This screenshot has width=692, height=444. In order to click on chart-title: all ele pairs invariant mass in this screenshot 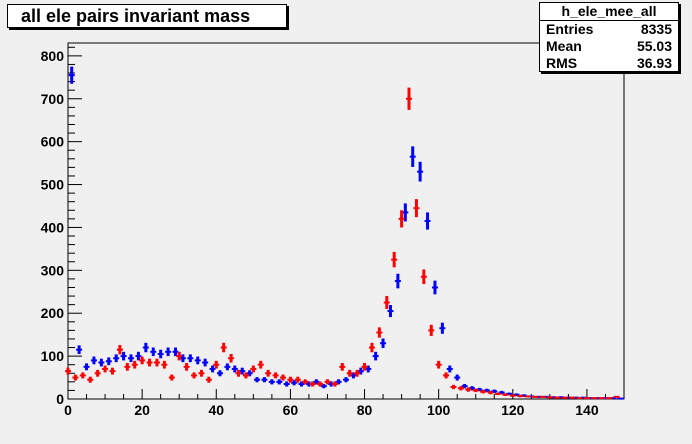, I will do `click(147, 16)`.